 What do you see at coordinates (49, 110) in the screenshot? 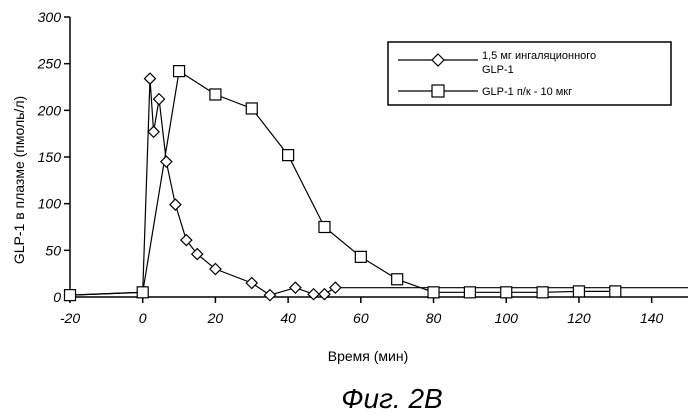
I see `y-tick-label: 200` at bounding box center [49, 110].